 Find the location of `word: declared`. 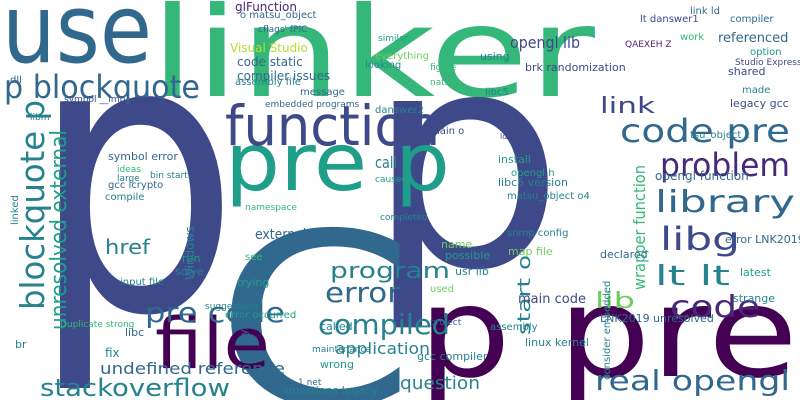

word: declared is located at coordinates (624, 254).